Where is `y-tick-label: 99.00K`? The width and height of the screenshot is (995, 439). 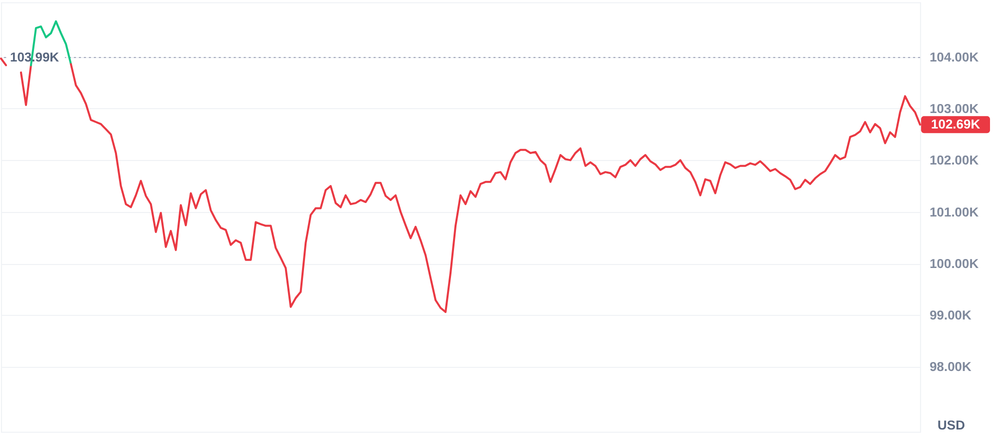
y-tick-label: 99.00K is located at coordinates (951, 315).